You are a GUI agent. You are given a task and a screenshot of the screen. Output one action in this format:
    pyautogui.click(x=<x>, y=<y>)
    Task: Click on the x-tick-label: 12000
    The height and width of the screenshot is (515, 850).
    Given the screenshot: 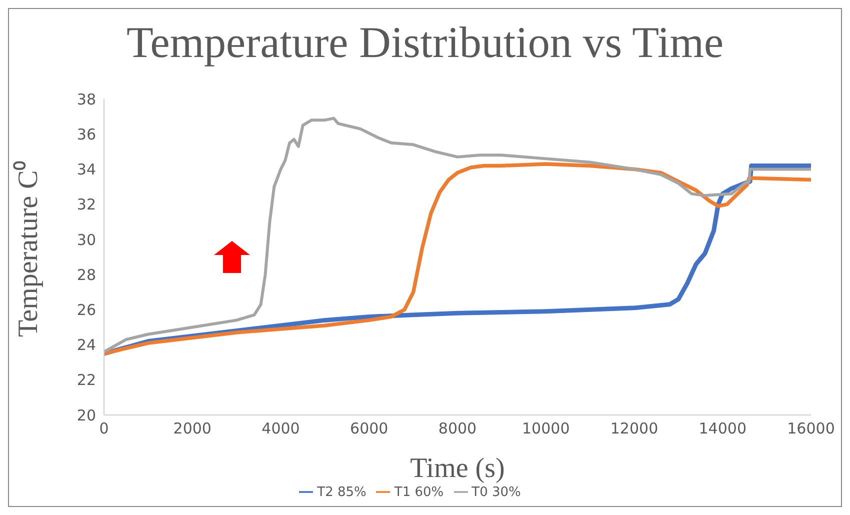 What is the action you would take?
    pyautogui.click(x=634, y=429)
    